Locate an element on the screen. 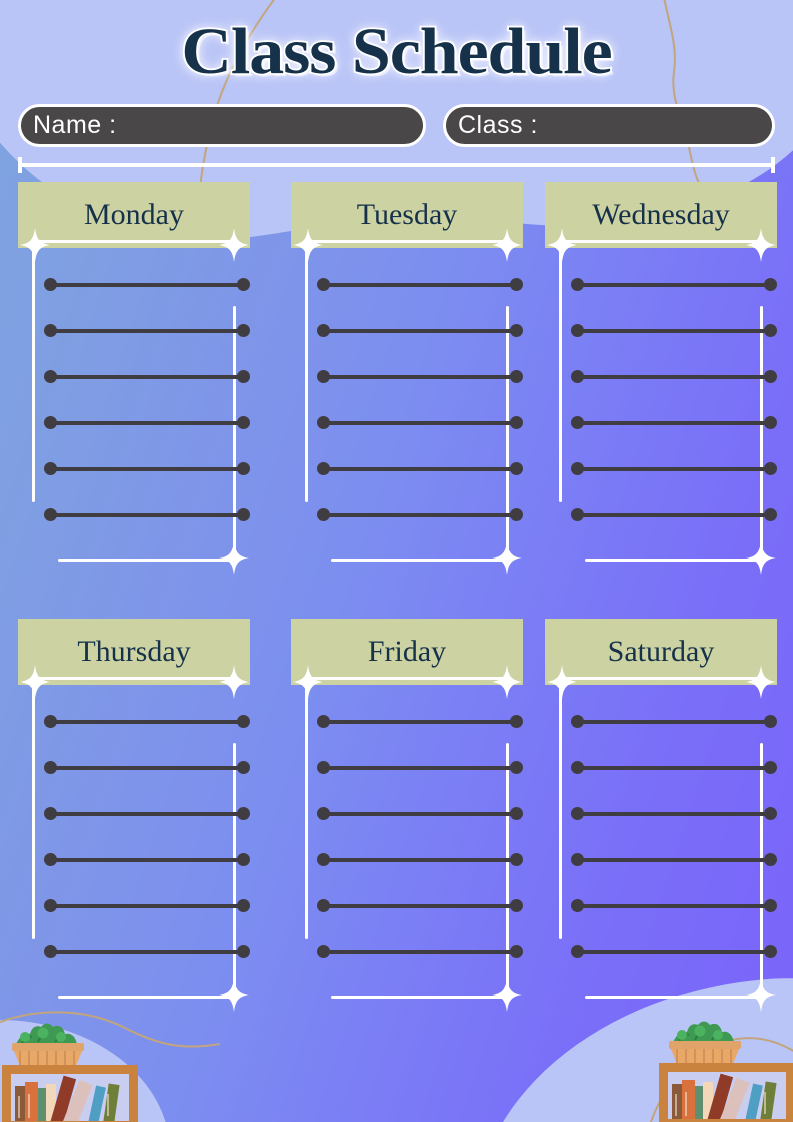 This screenshot has height=1122, width=793. class-field-label: Class : is located at coordinates (498, 125).